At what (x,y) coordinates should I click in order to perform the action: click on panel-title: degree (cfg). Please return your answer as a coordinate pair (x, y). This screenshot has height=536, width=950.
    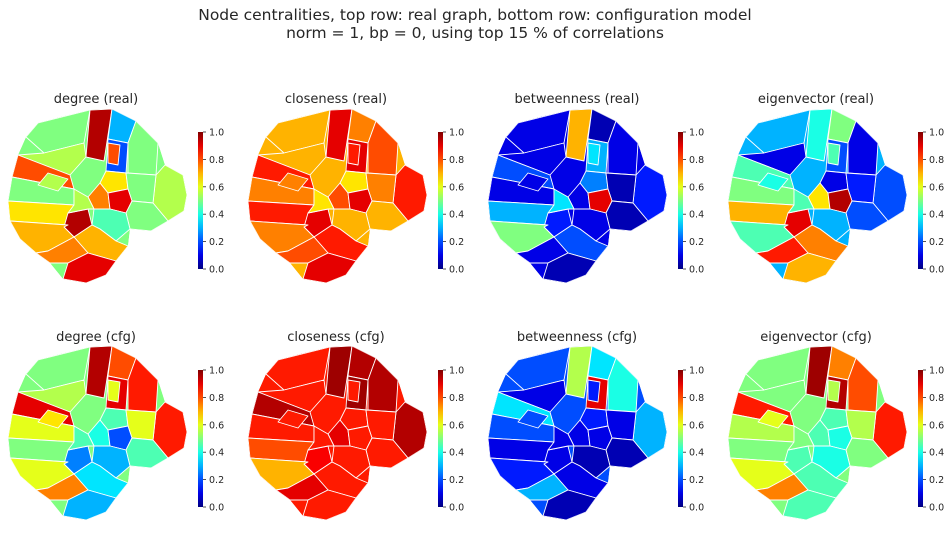
    Looking at the image, I should click on (96, 337).